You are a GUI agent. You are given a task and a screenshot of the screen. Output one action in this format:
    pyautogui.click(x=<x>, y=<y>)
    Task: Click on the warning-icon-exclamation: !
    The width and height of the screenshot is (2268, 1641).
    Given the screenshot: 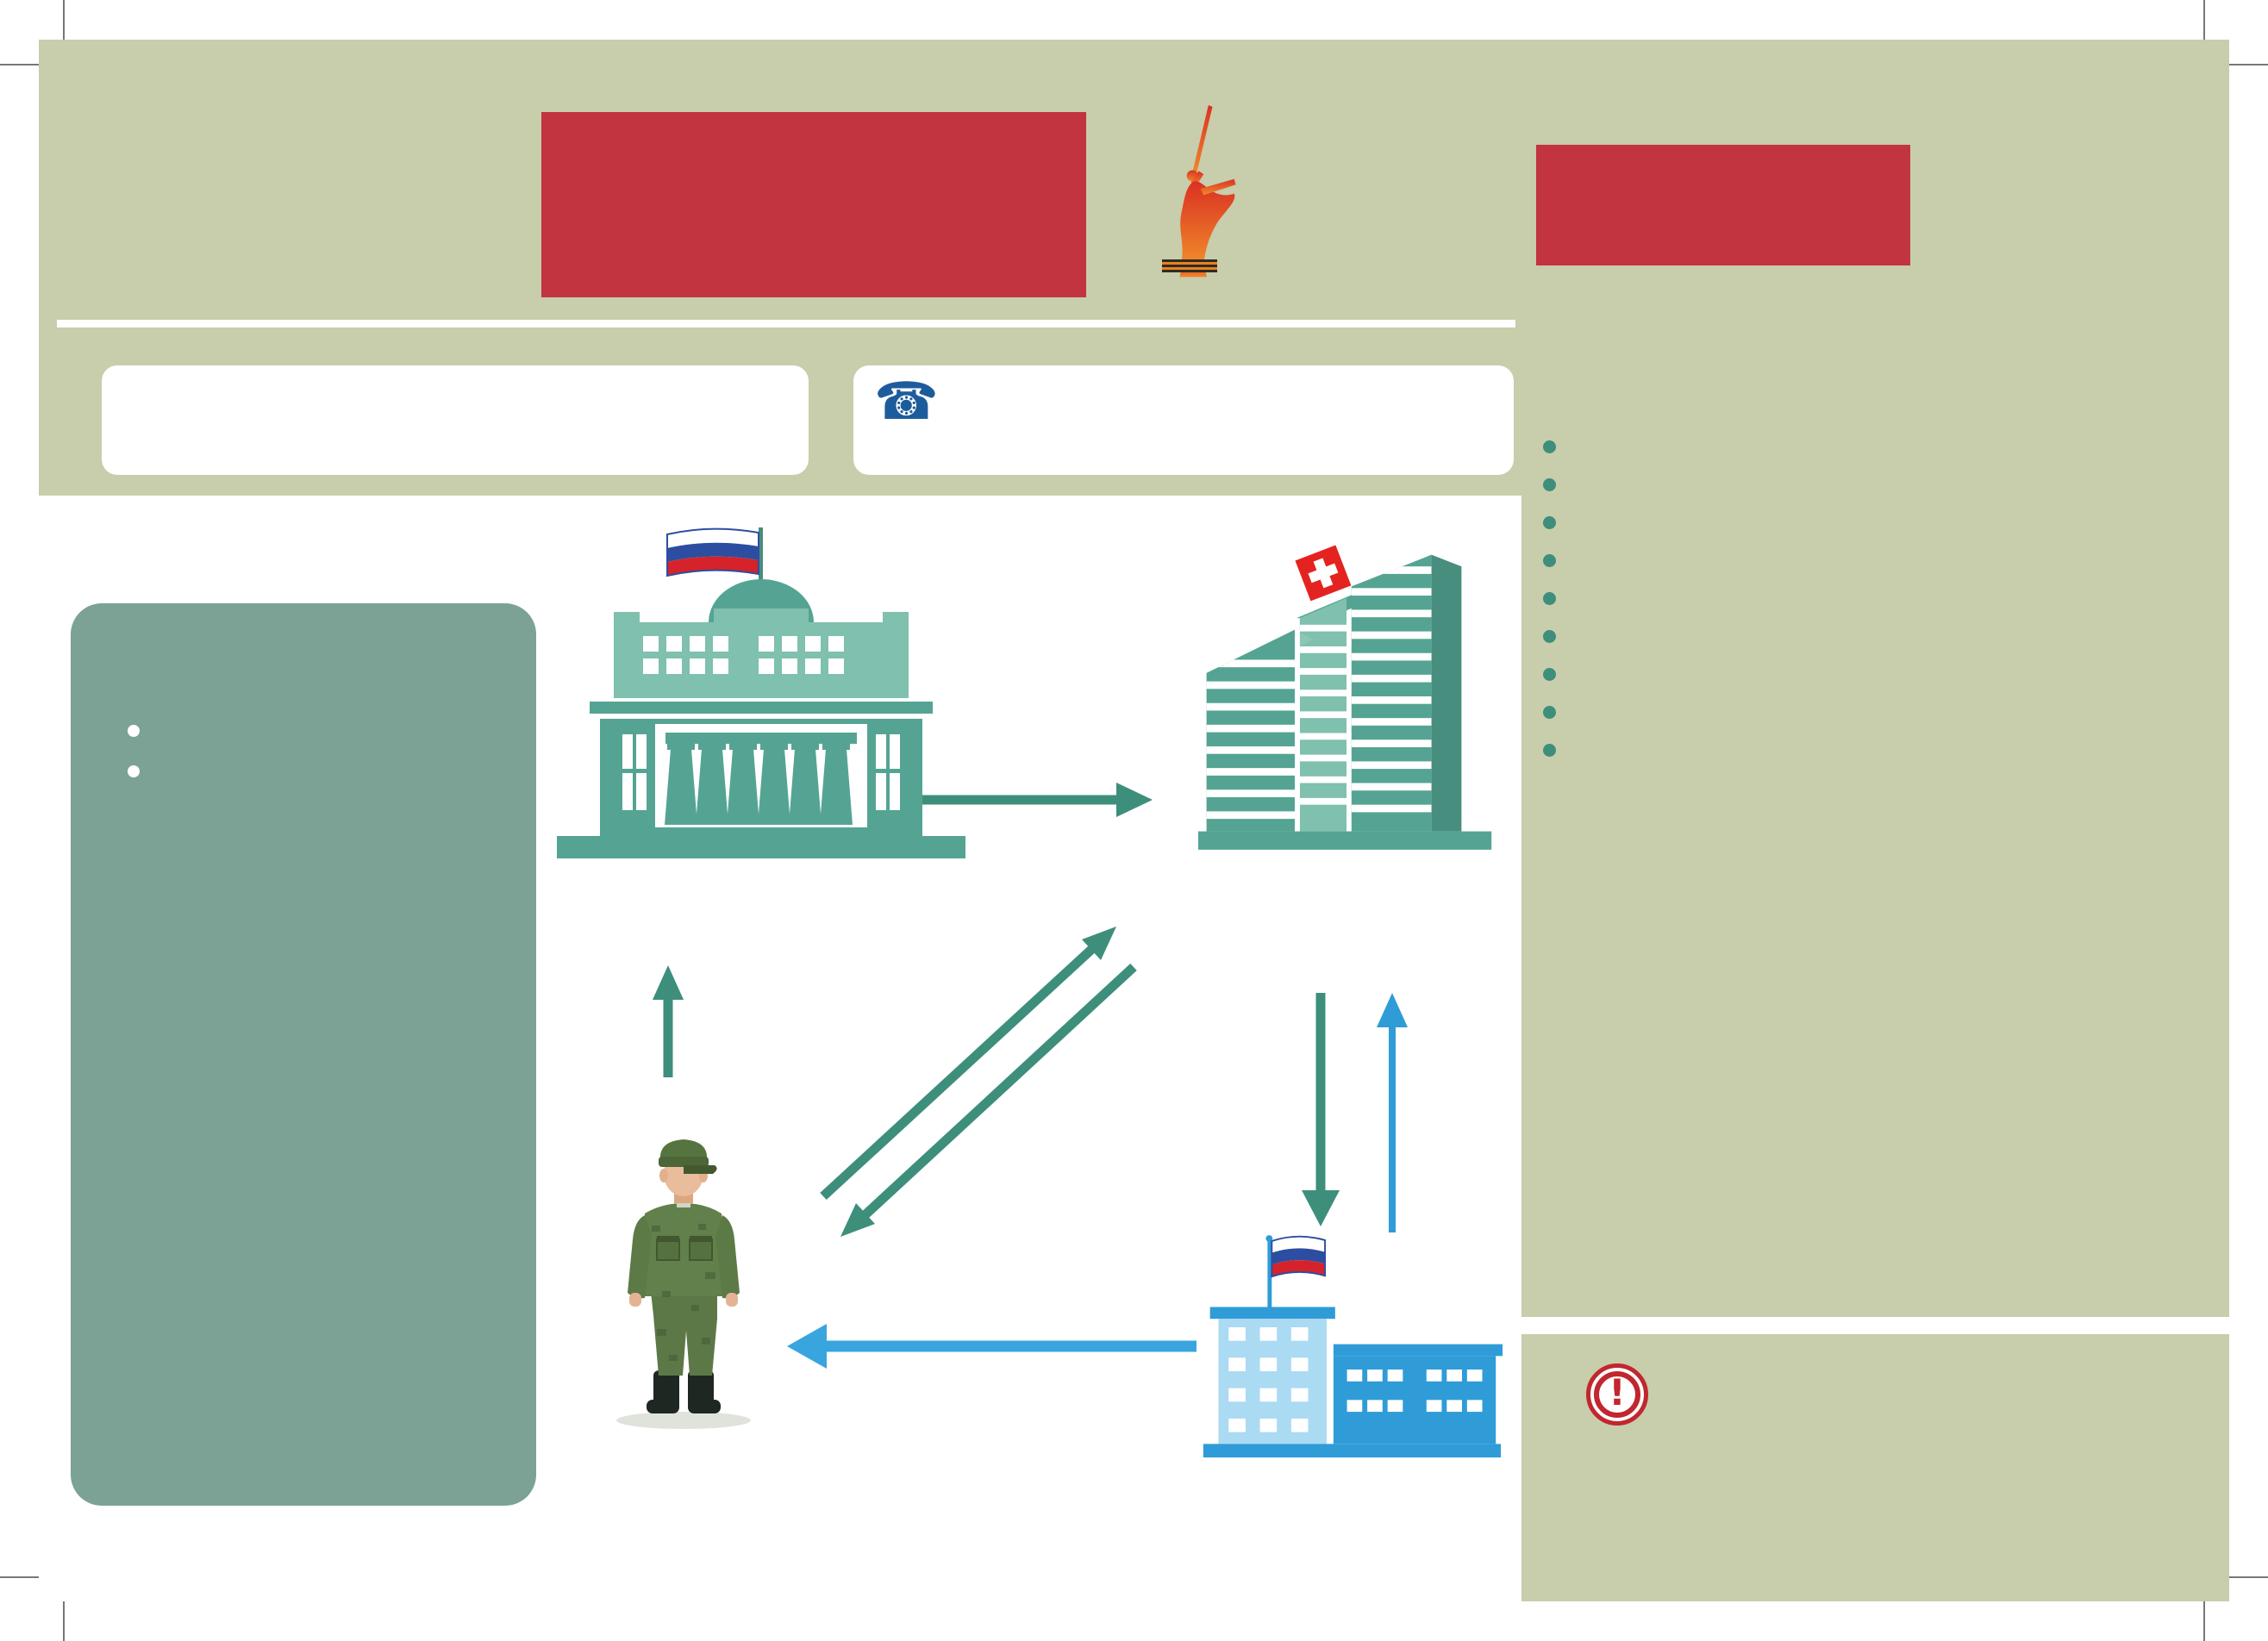 What is the action you would take?
    pyautogui.click(x=1617, y=1392)
    